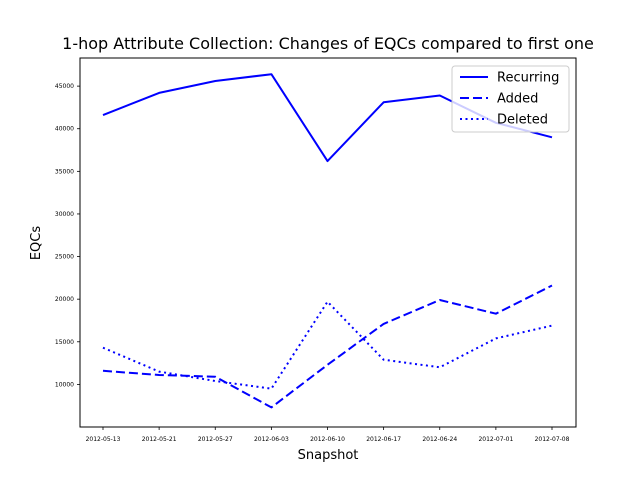 Image resolution: width=640 pixels, height=480 pixels. What do you see at coordinates (327, 345) in the screenshot?
I see `series-line-deleted` at bounding box center [327, 345].